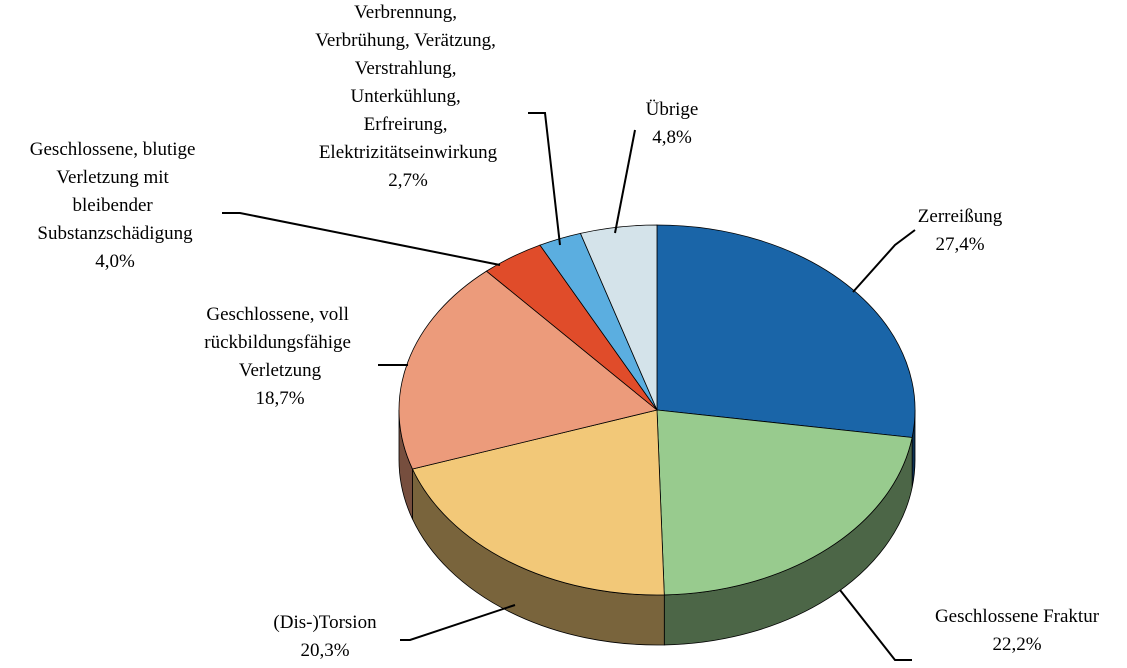 This screenshot has width=1127, height=668. What do you see at coordinates (672, 109) in the screenshot?
I see `category-label: Übrige` at bounding box center [672, 109].